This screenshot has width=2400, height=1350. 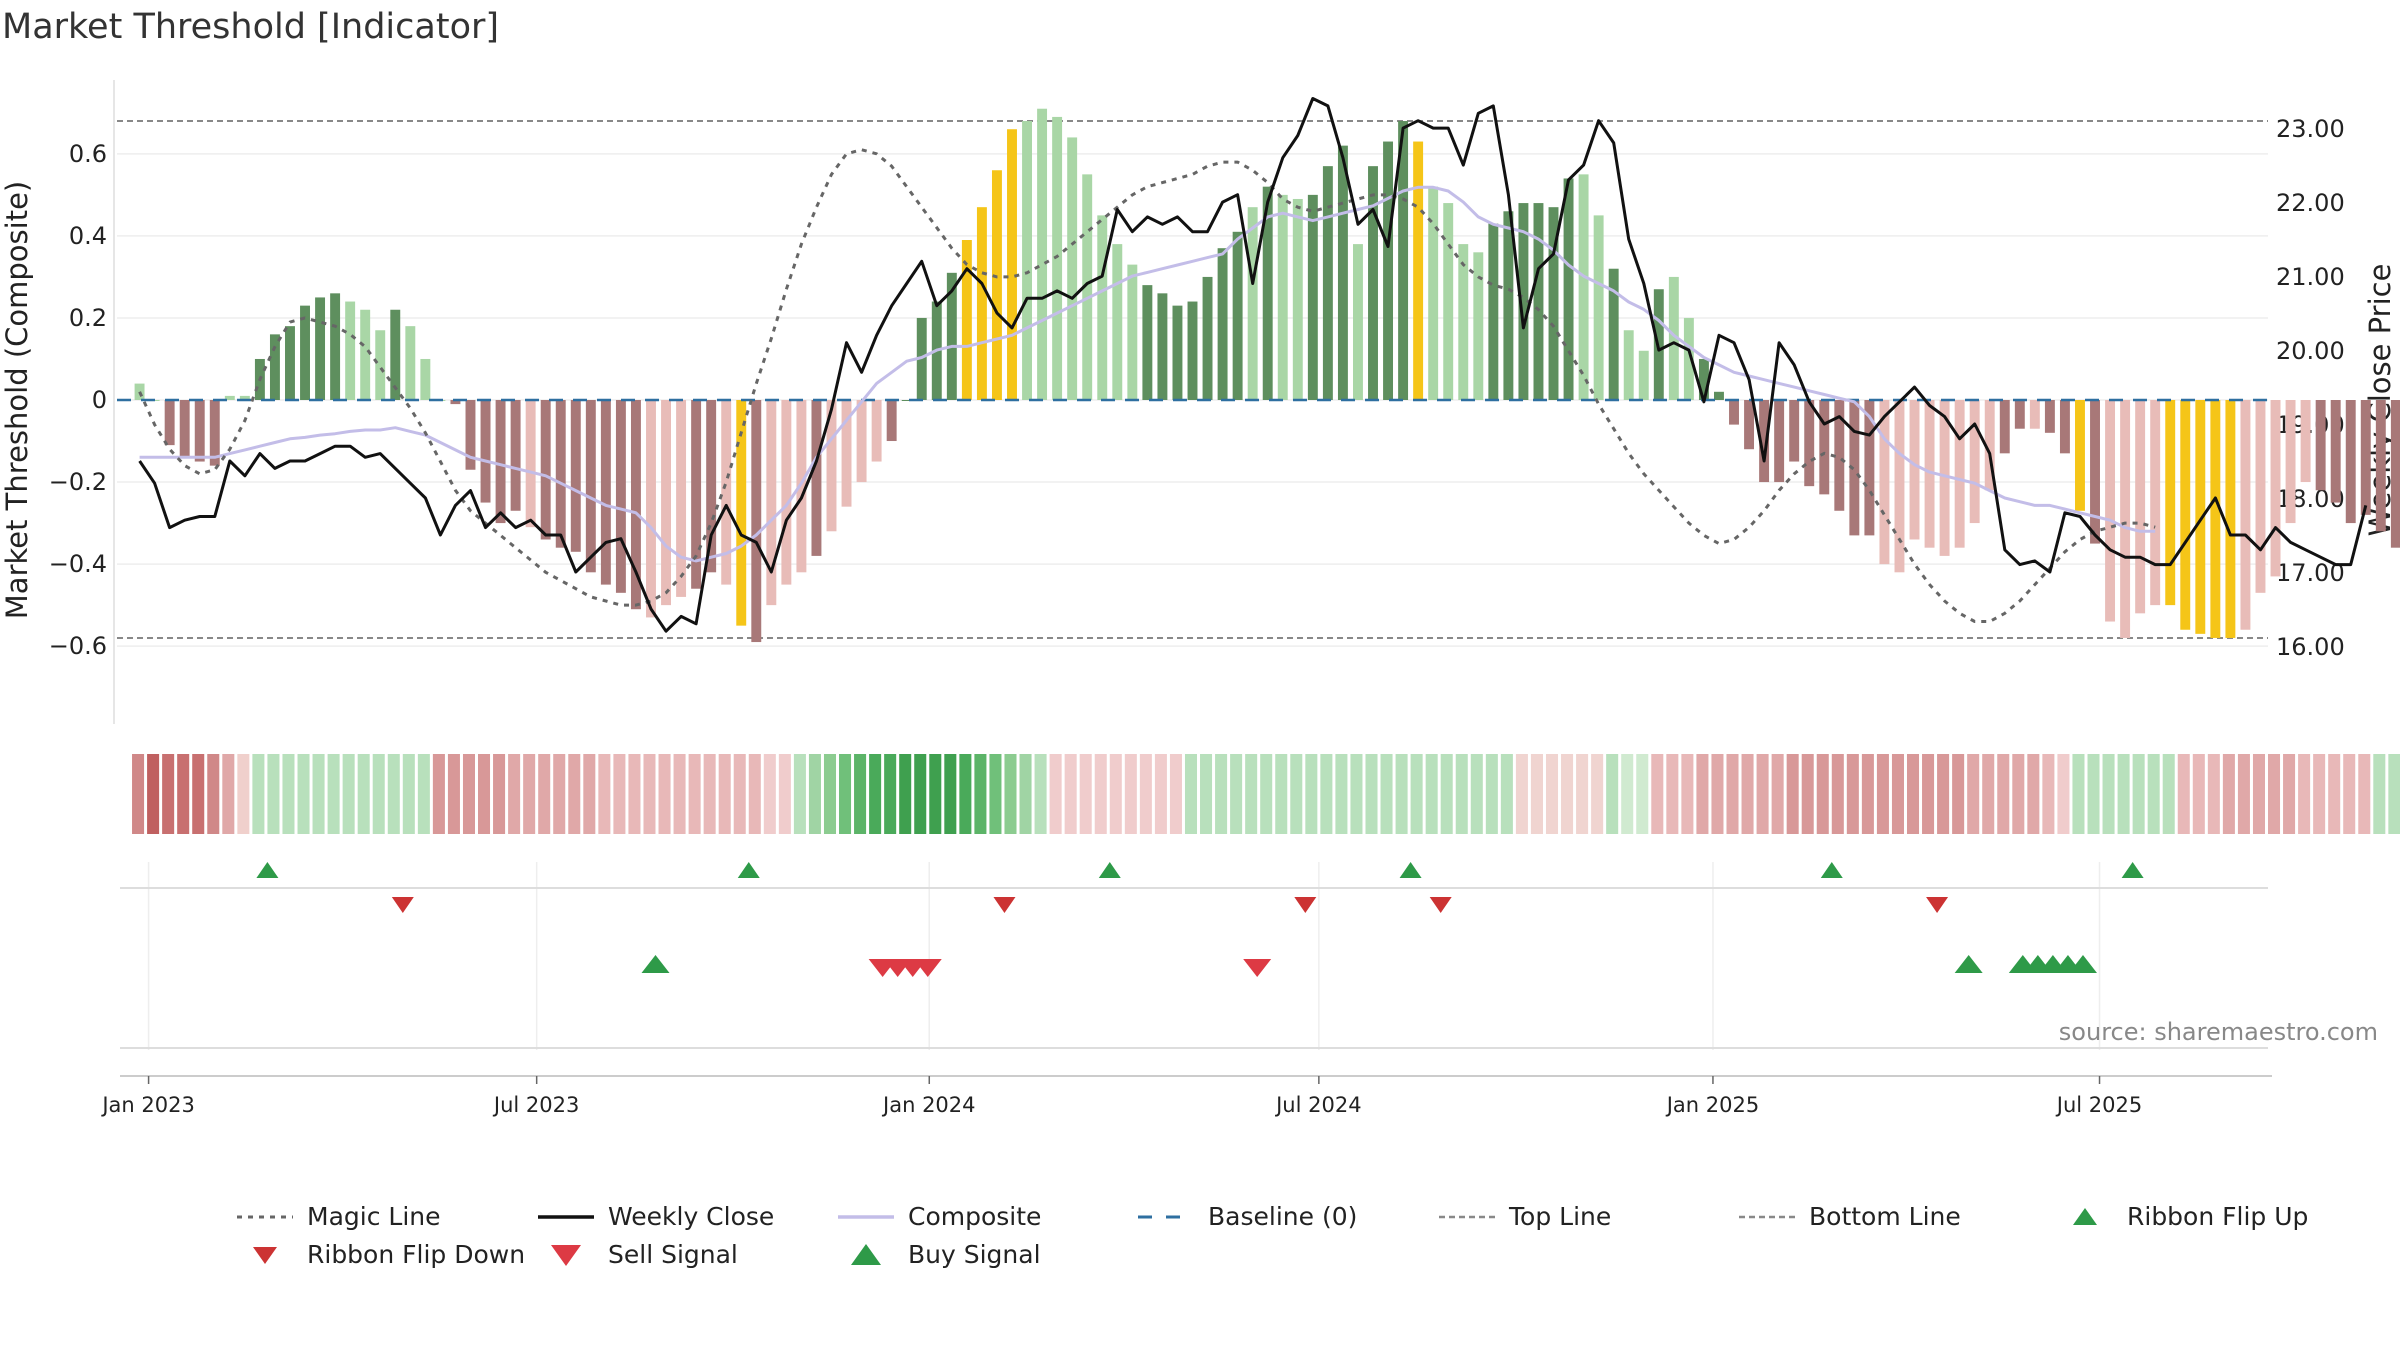 I want to click on signal-panel, so click(x=1194, y=1002).